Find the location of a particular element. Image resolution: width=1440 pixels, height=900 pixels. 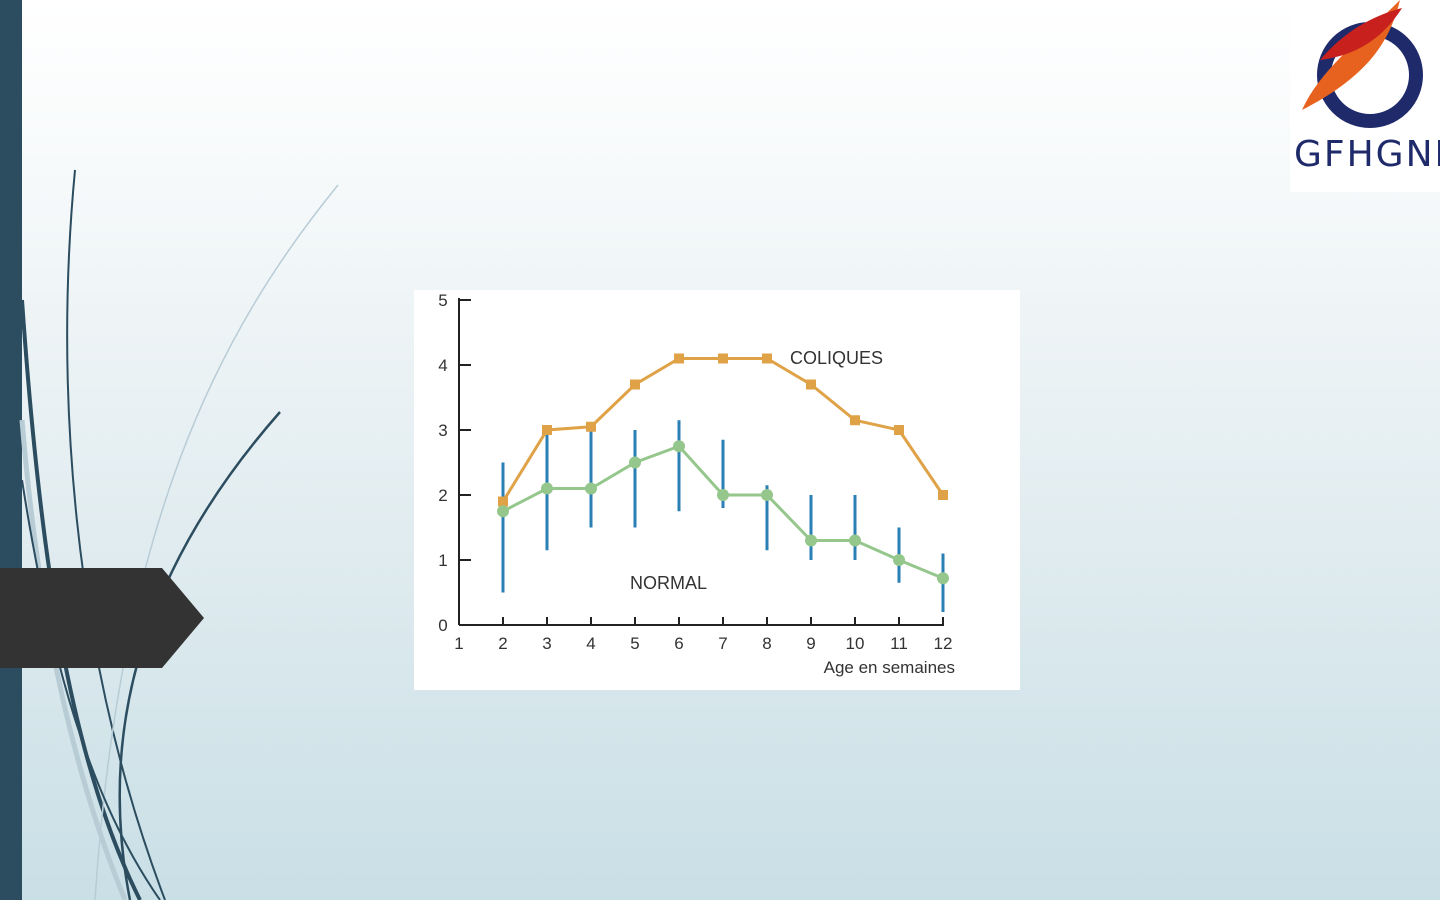

y-tick-label-3: 3 is located at coordinates (442, 430).